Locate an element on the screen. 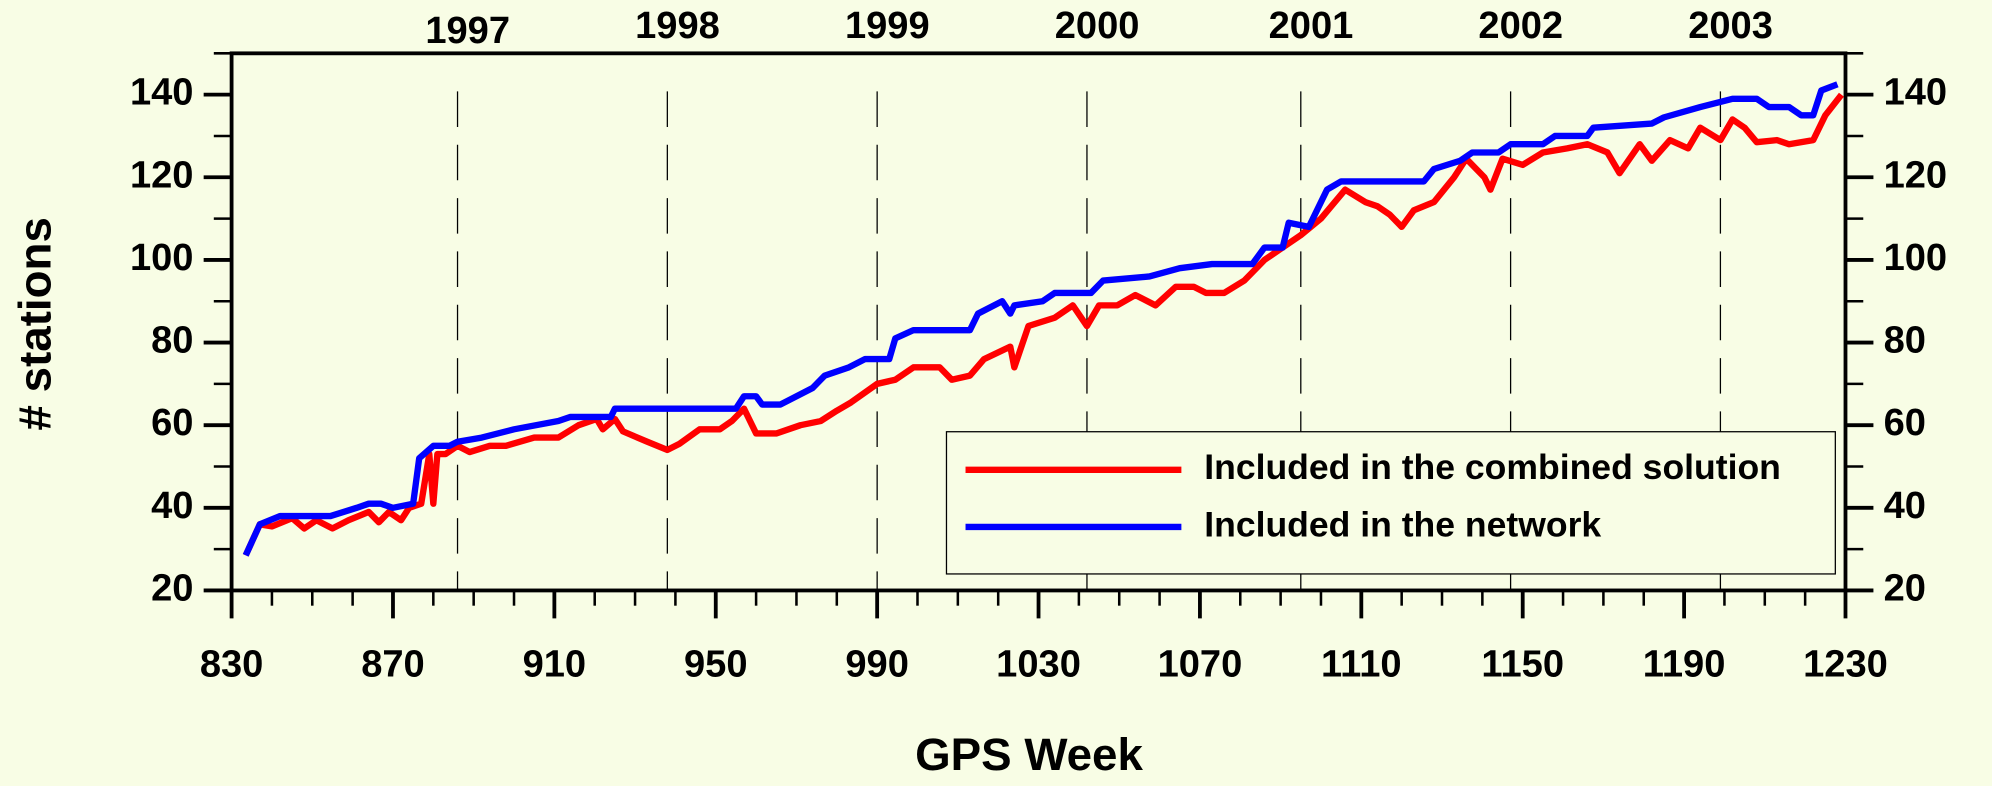  year-label: 1997 is located at coordinates (467, 31).